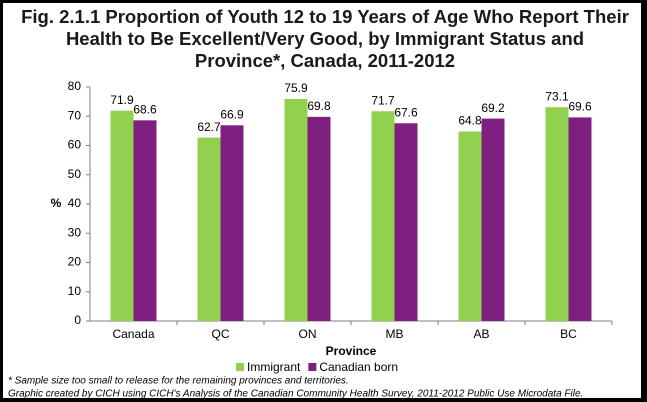  What do you see at coordinates (221, 334) in the screenshot?
I see `x-tick-label: QC` at bounding box center [221, 334].